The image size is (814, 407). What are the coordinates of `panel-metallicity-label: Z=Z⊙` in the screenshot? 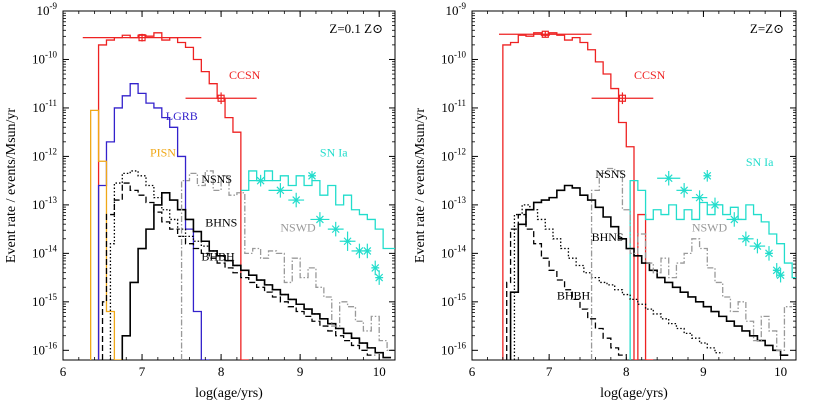 It's located at (767, 28).